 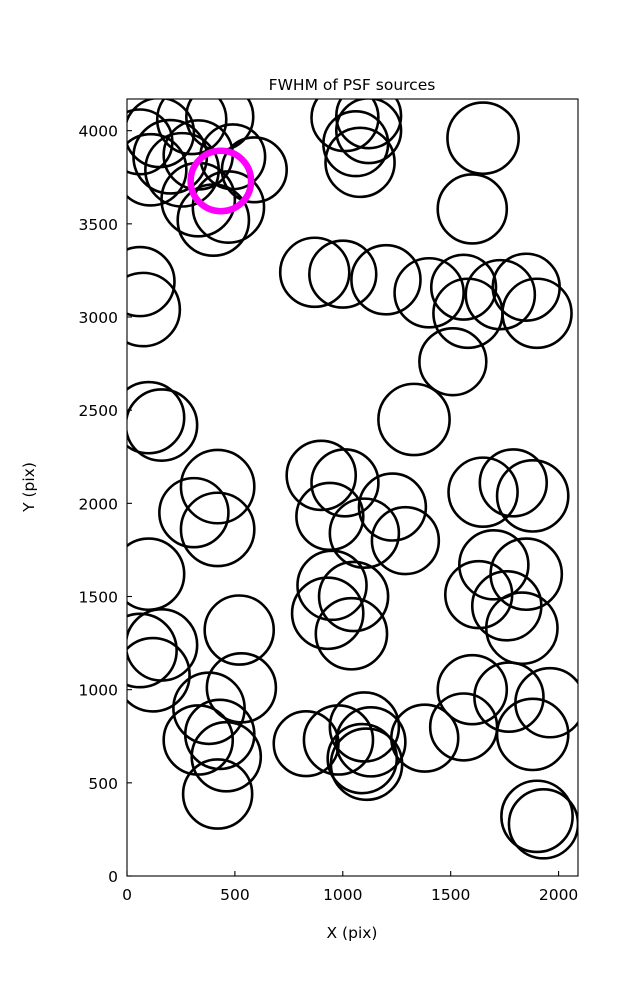 What do you see at coordinates (98, 225) in the screenshot?
I see `y-tick-label: 3500` at bounding box center [98, 225].